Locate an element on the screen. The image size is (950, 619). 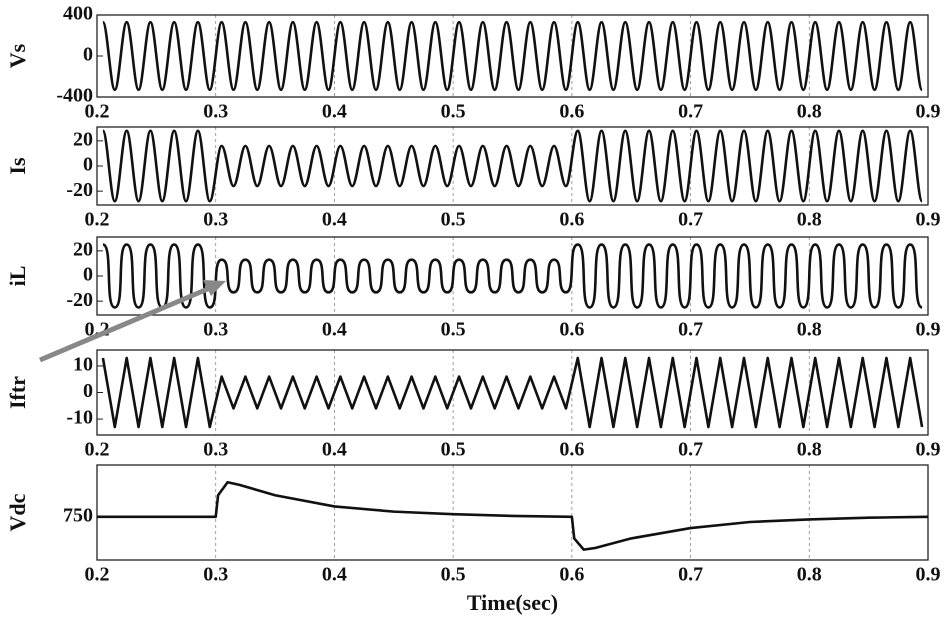
y-axis-label: Vdc is located at coordinates (17, 512).